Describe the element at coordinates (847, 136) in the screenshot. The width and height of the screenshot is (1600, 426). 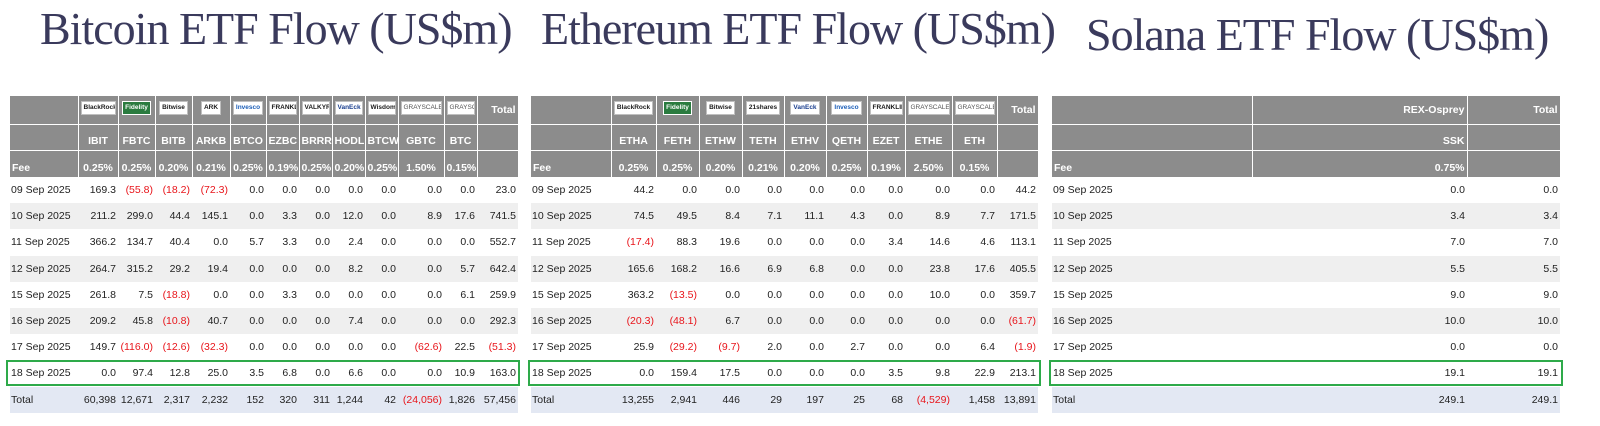
I see `ticker-cell: QETH` at that location.